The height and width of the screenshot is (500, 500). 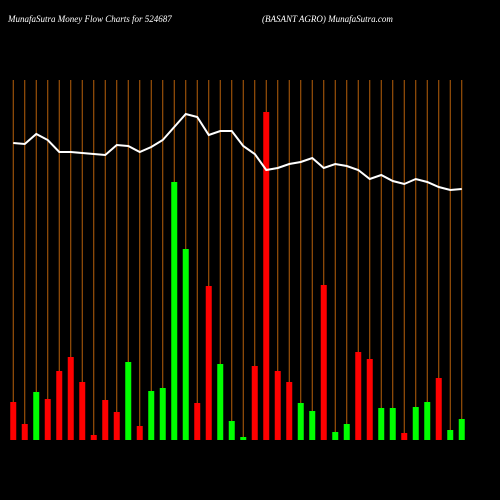 I want to click on money-flow-line, so click(x=237, y=152).